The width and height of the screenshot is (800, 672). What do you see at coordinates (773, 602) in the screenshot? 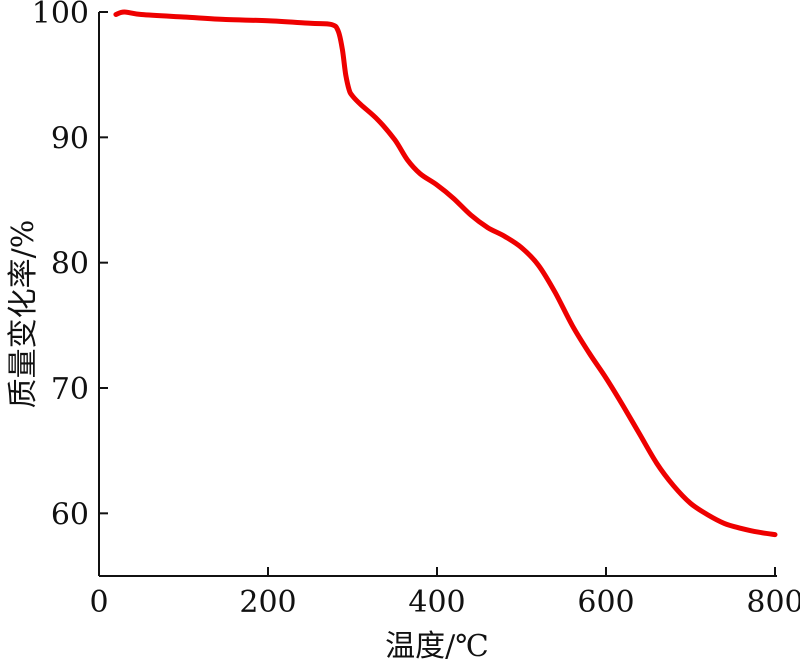
I see `x-tick-label: 800` at bounding box center [773, 602].